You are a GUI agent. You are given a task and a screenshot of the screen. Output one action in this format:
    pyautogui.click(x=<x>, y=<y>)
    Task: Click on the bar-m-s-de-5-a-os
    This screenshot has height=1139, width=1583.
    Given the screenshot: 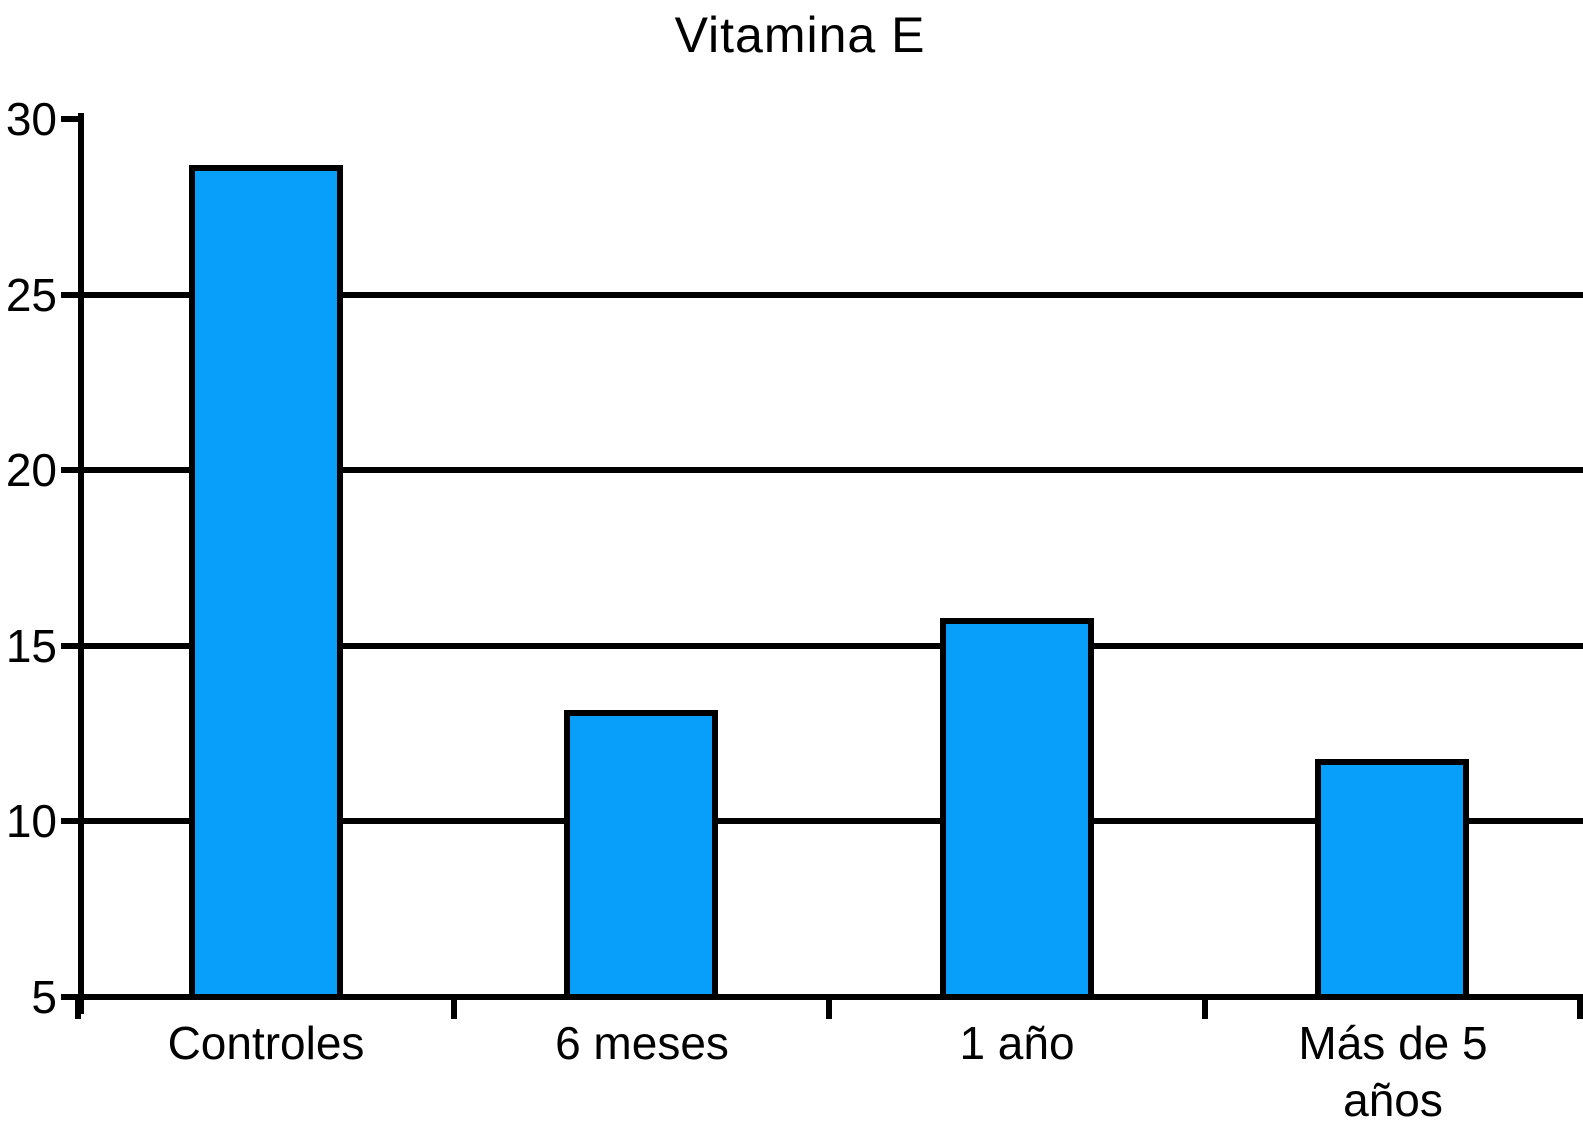 What is the action you would take?
    pyautogui.click(x=1392, y=879)
    